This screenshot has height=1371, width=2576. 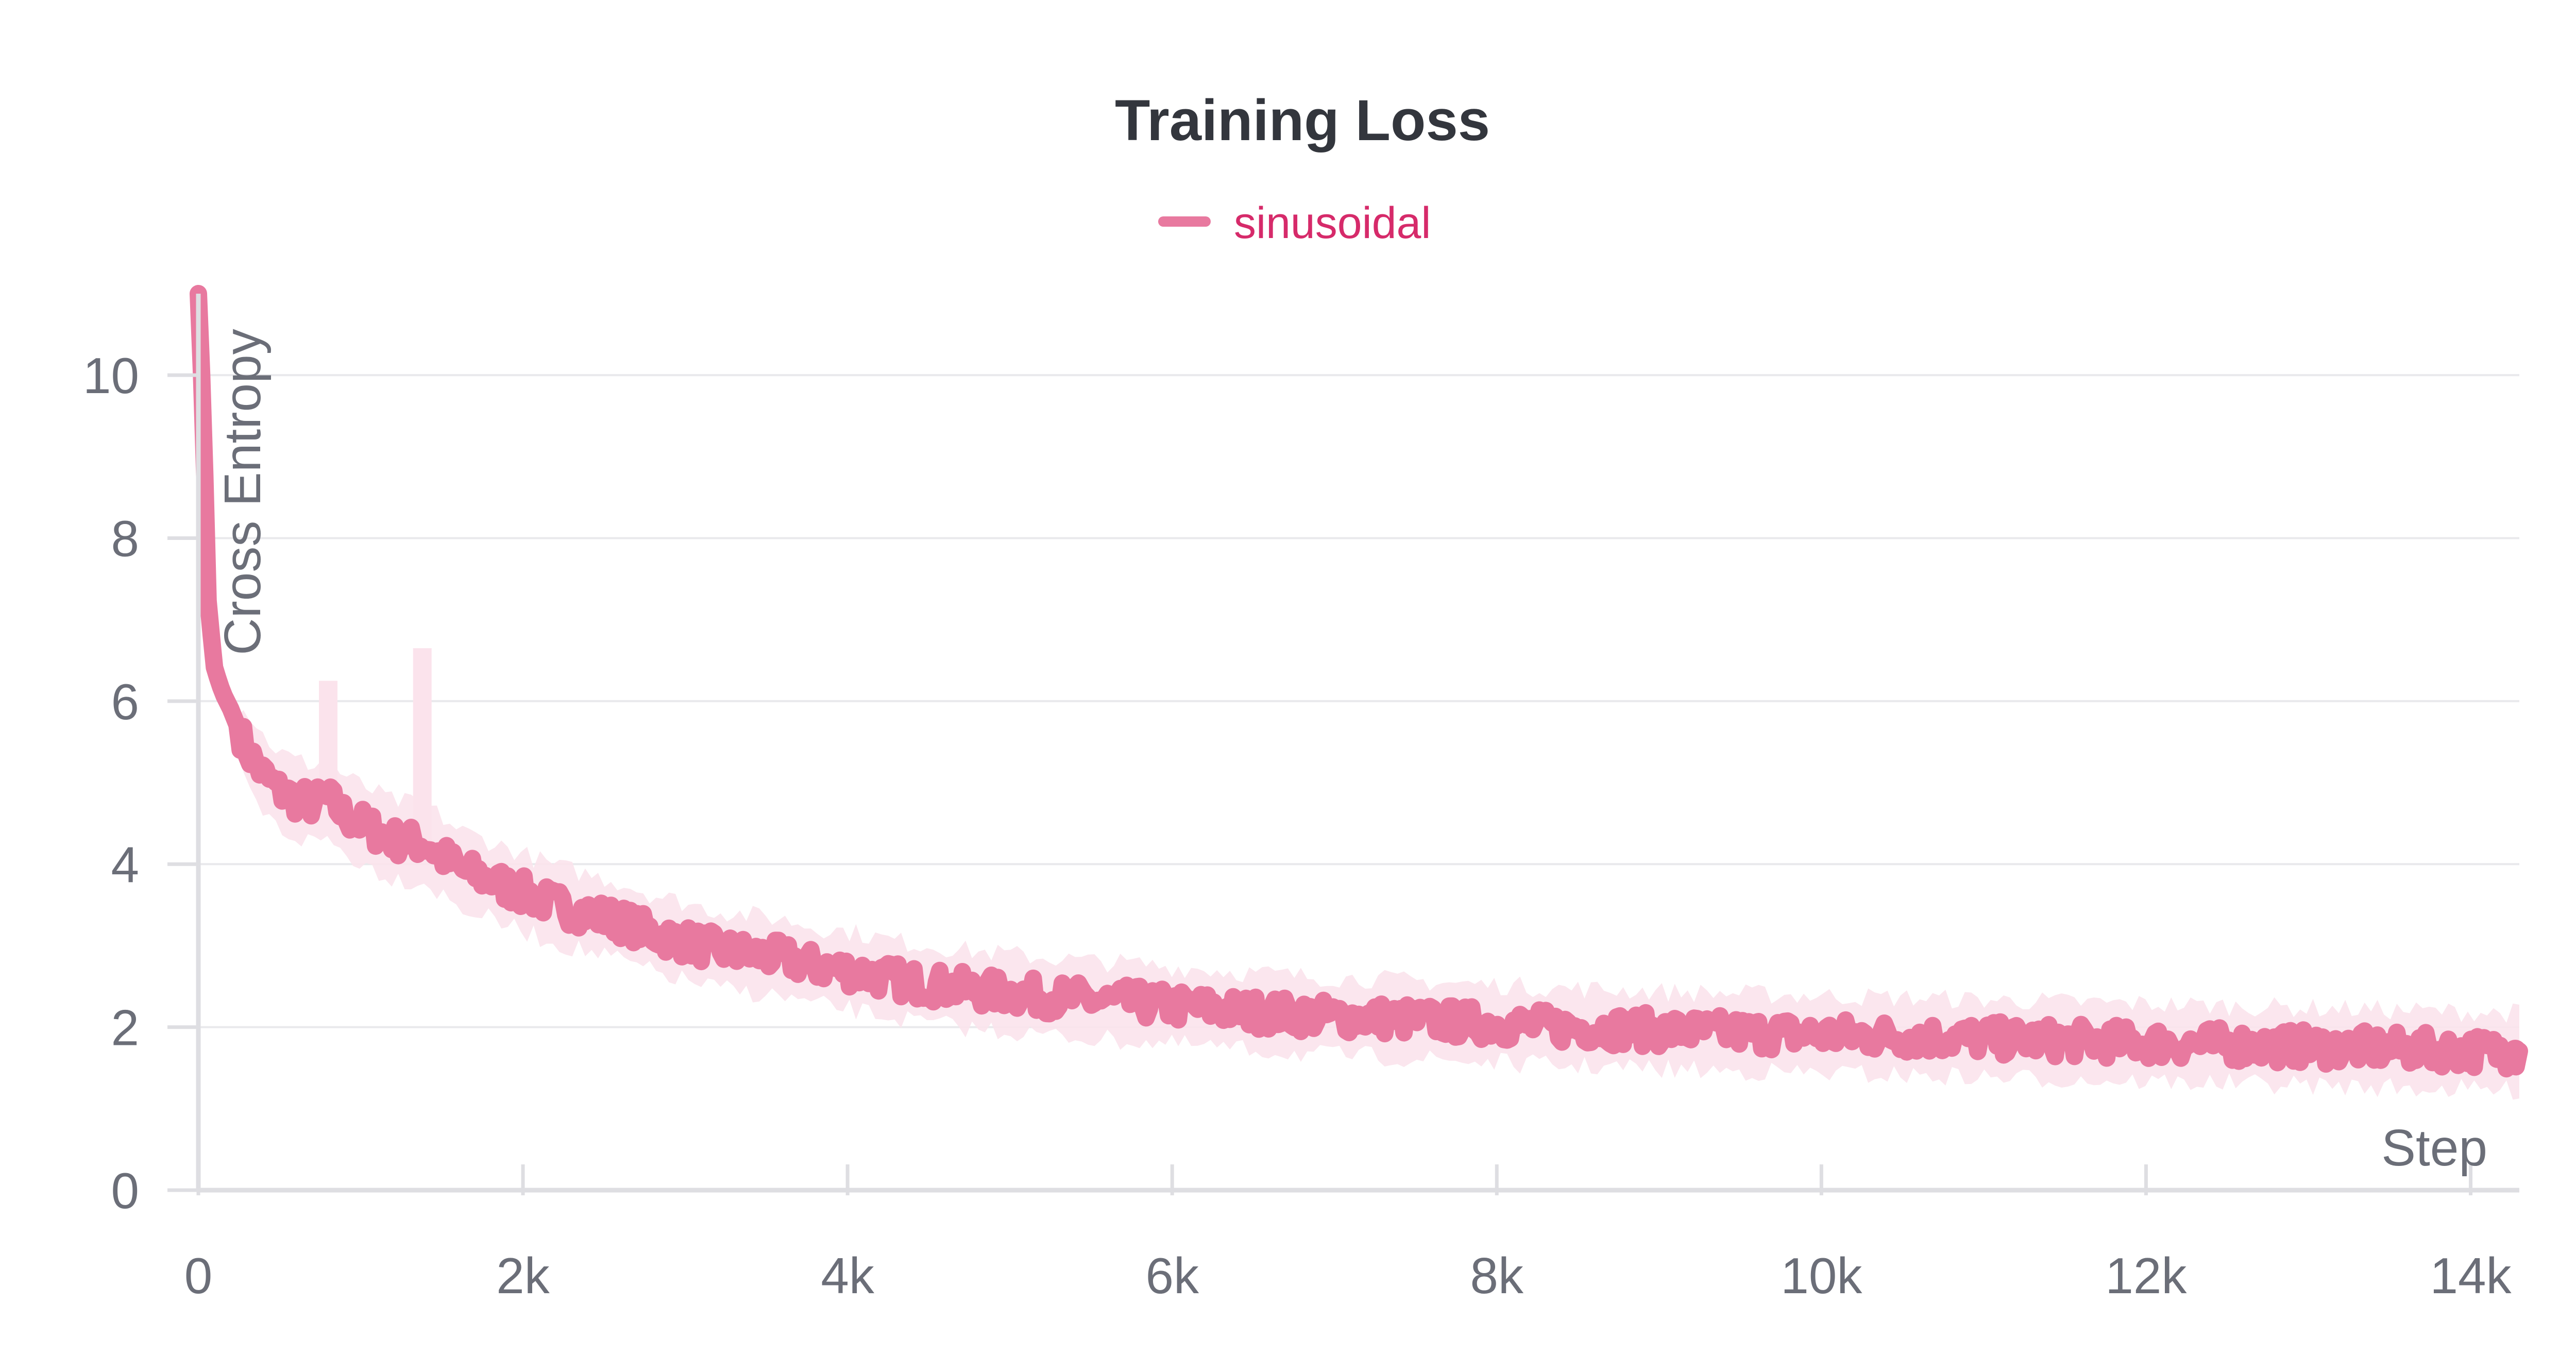 I want to click on x-tick-label-12k: 12k, so click(x=2146, y=1276).